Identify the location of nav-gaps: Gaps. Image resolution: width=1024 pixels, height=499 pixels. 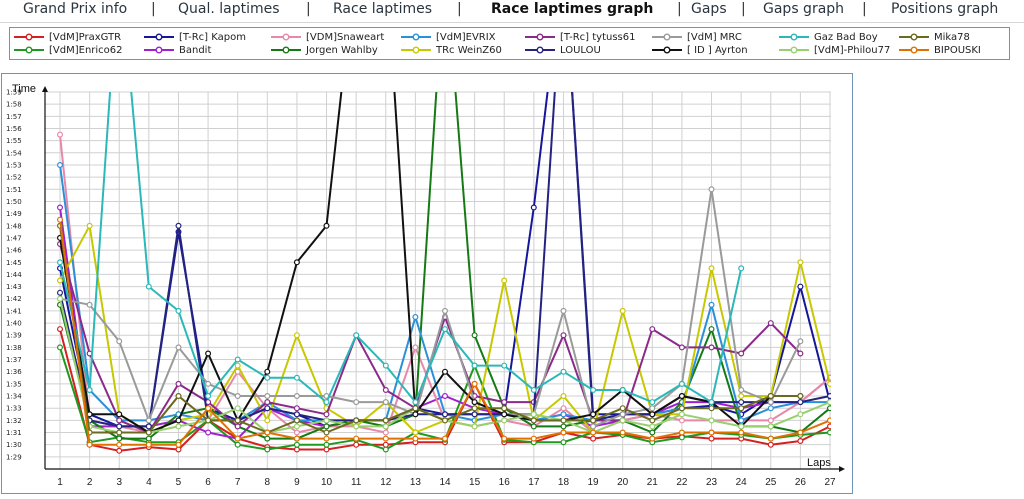
(709, 9).